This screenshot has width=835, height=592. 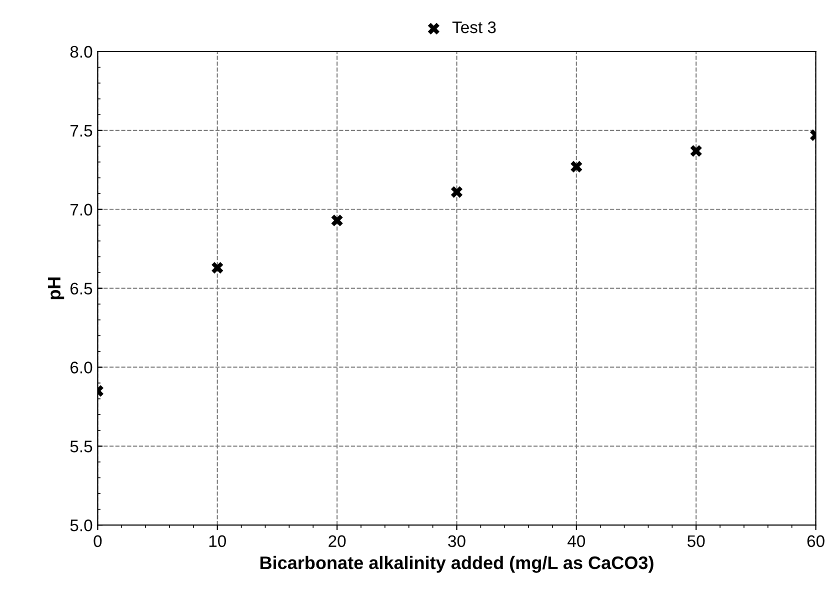 What do you see at coordinates (81, 368) in the screenshot?
I see `y-tick-label: 6.0` at bounding box center [81, 368].